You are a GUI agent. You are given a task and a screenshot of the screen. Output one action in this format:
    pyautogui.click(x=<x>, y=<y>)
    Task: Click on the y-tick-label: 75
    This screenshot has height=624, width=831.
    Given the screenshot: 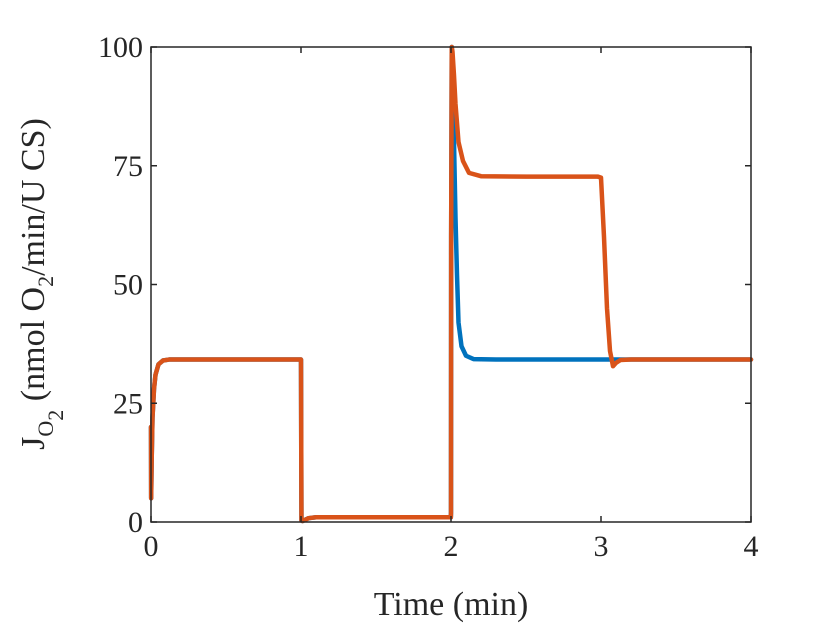 What is the action you would take?
    pyautogui.click(x=128, y=166)
    